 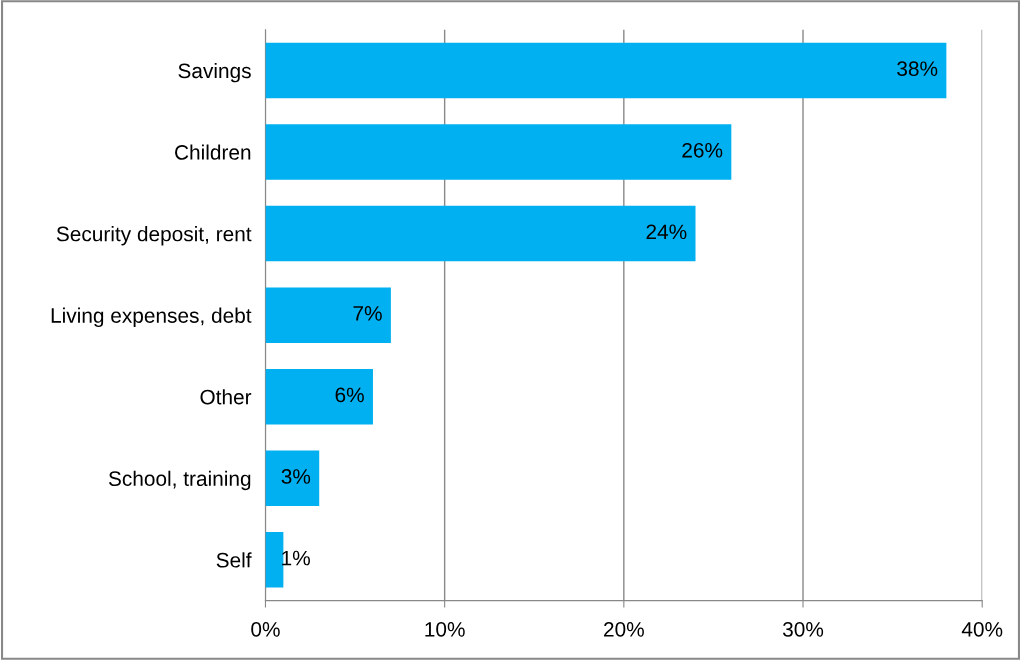 What do you see at coordinates (982, 629) in the screenshot?
I see `x-tick-label: 40%` at bounding box center [982, 629].